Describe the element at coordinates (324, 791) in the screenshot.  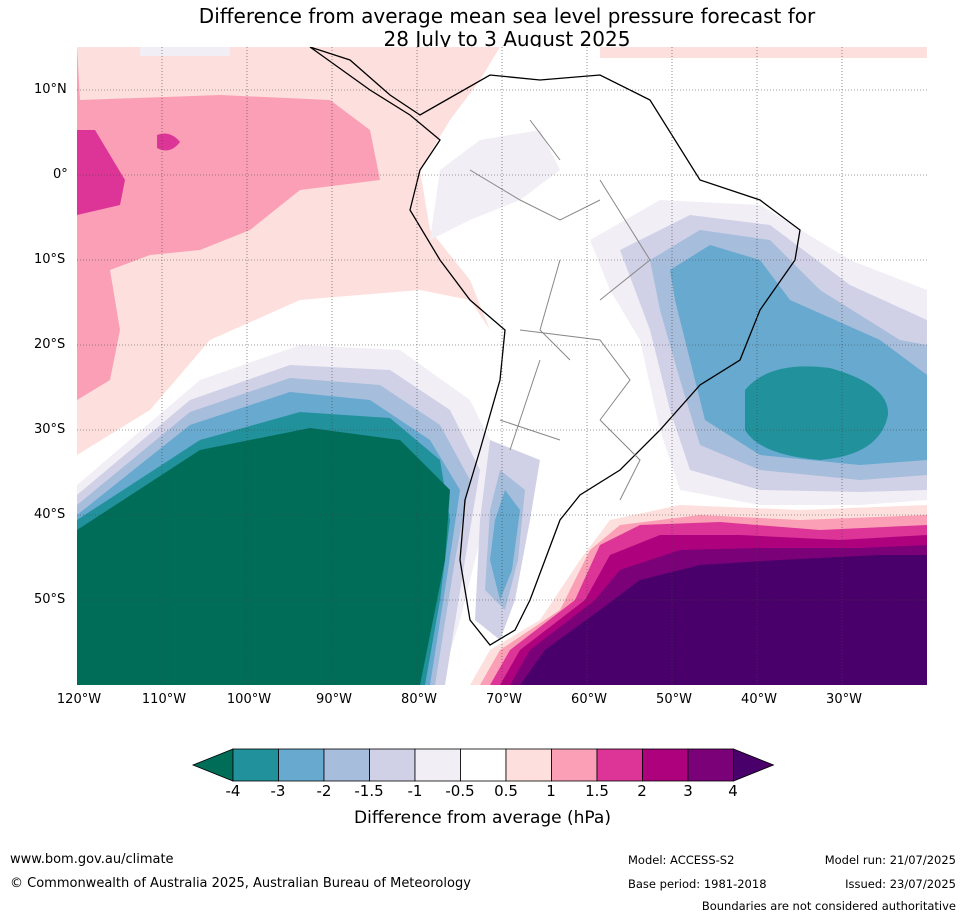
I see `colorbar-tick: -2` at that location.